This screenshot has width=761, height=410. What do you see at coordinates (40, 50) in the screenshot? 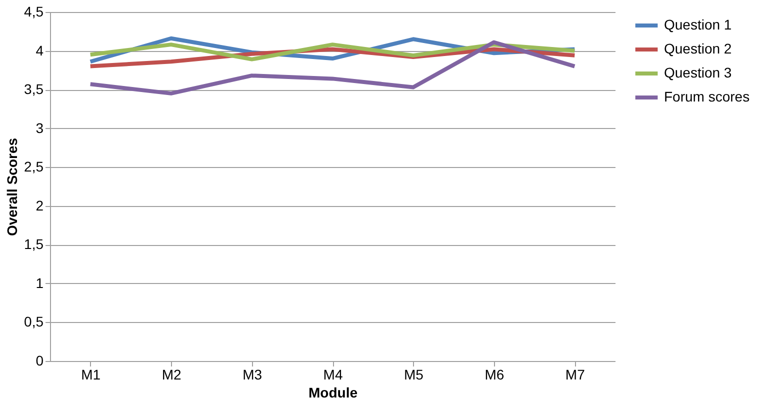
I see `y-tick-label: 4` at bounding box center [40, 50].